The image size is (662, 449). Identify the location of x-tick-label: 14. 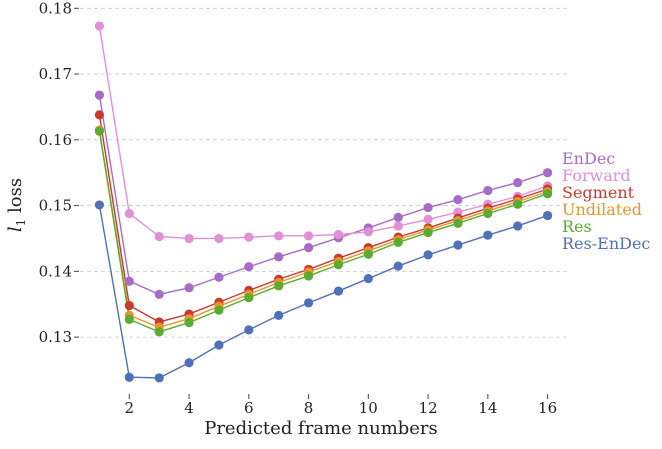
(487, 408).